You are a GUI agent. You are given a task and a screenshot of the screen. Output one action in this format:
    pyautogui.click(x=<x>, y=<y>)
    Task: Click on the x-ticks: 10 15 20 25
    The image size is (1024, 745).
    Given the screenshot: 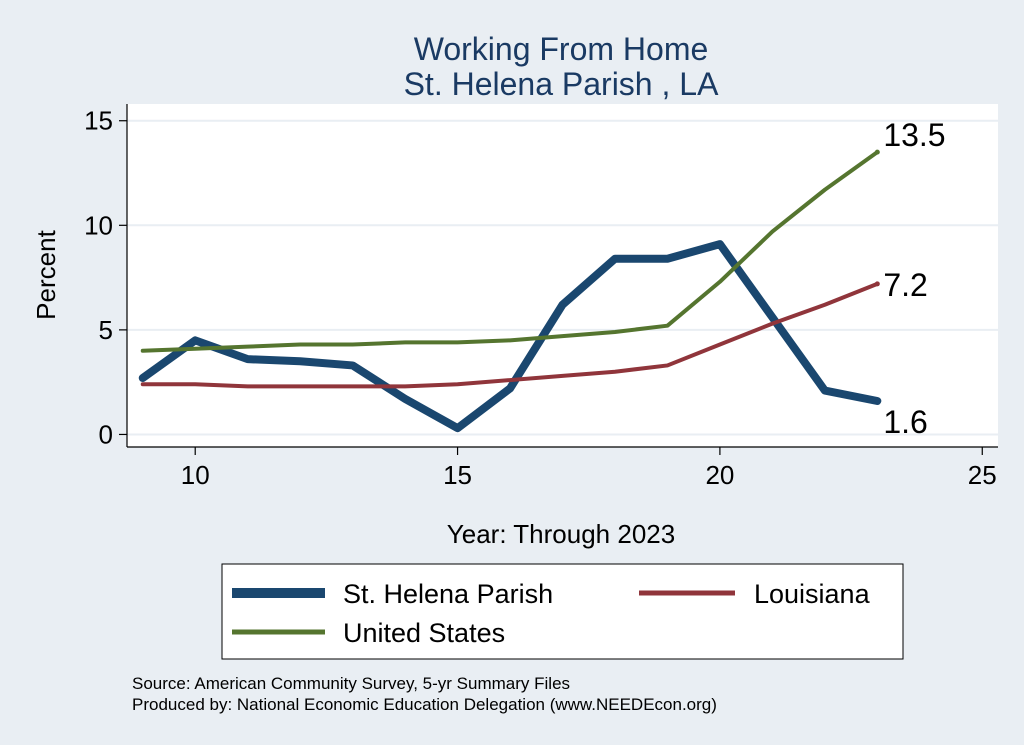 What is the action you would take?
    pyautogui.click(x=589, y=468)
    